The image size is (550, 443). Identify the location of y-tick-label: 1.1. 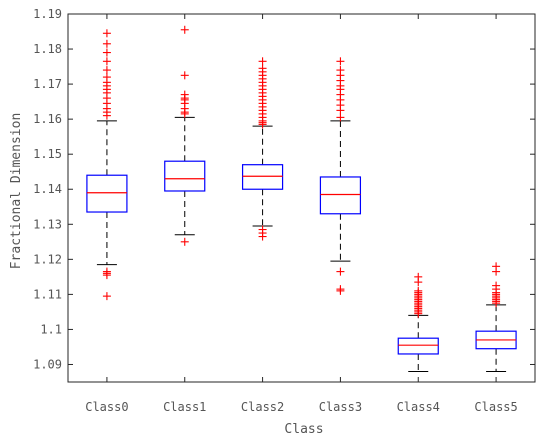
(51, 329).